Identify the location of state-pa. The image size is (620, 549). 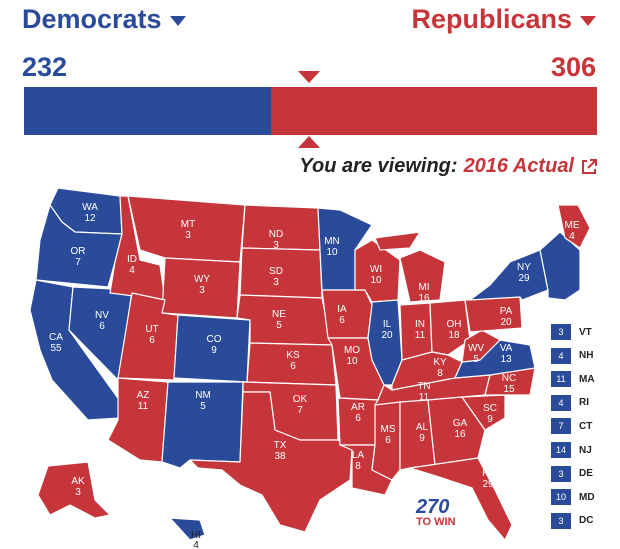
(493, 314).